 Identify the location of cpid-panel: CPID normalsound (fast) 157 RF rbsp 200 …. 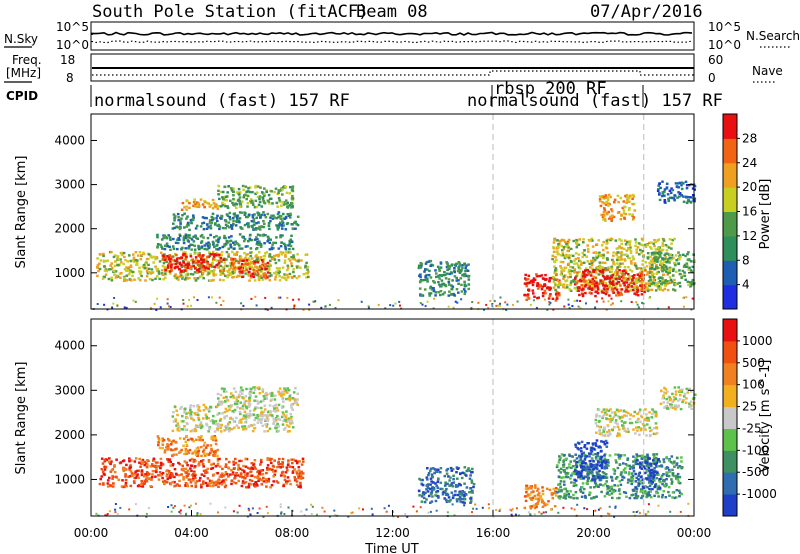
(364, 95).